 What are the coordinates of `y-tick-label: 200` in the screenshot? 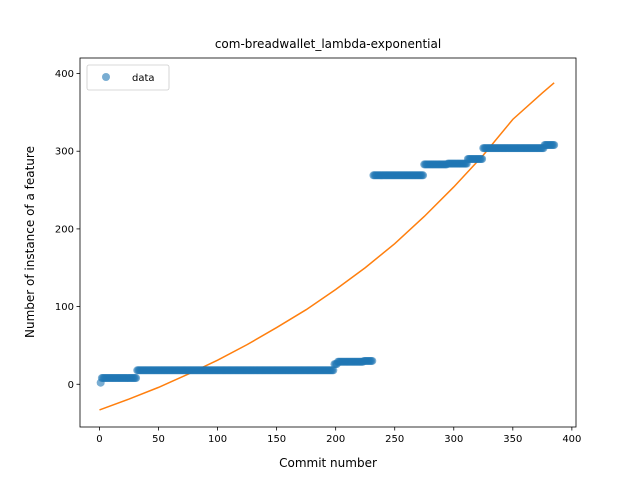 It's located at (64, 229).